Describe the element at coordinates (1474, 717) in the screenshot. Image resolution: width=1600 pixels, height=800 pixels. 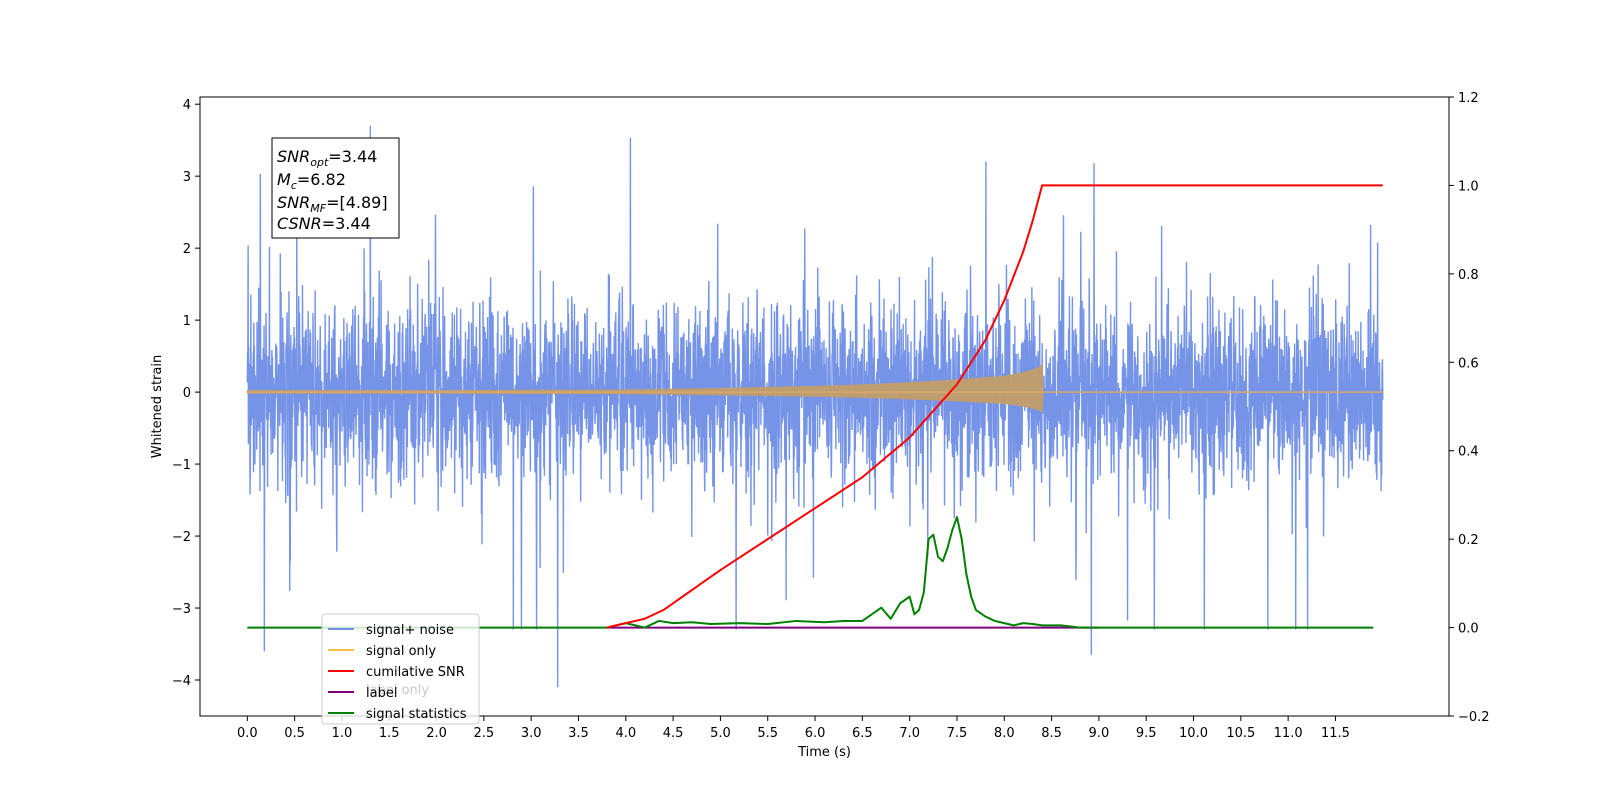
I see `y-right-tick-label: −0.2` at that location.